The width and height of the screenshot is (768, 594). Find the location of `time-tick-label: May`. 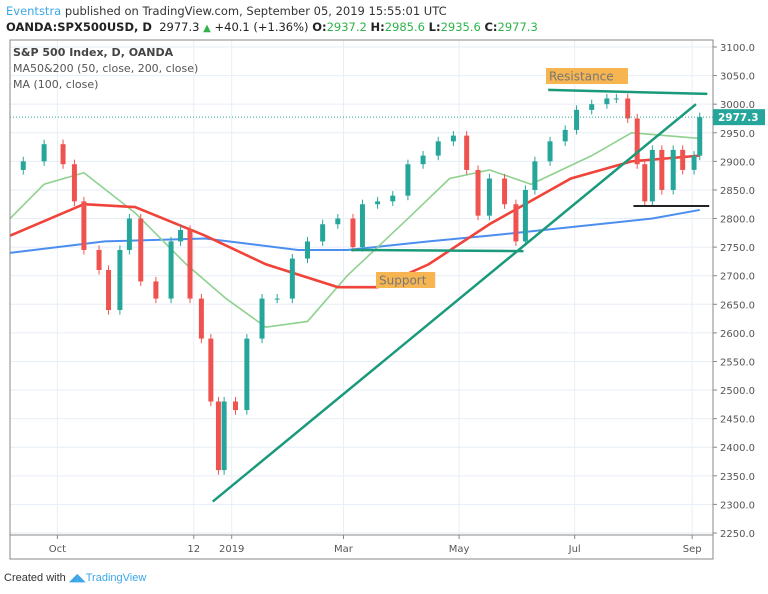

time-tick-label: May is located at coordinates (459, 549).